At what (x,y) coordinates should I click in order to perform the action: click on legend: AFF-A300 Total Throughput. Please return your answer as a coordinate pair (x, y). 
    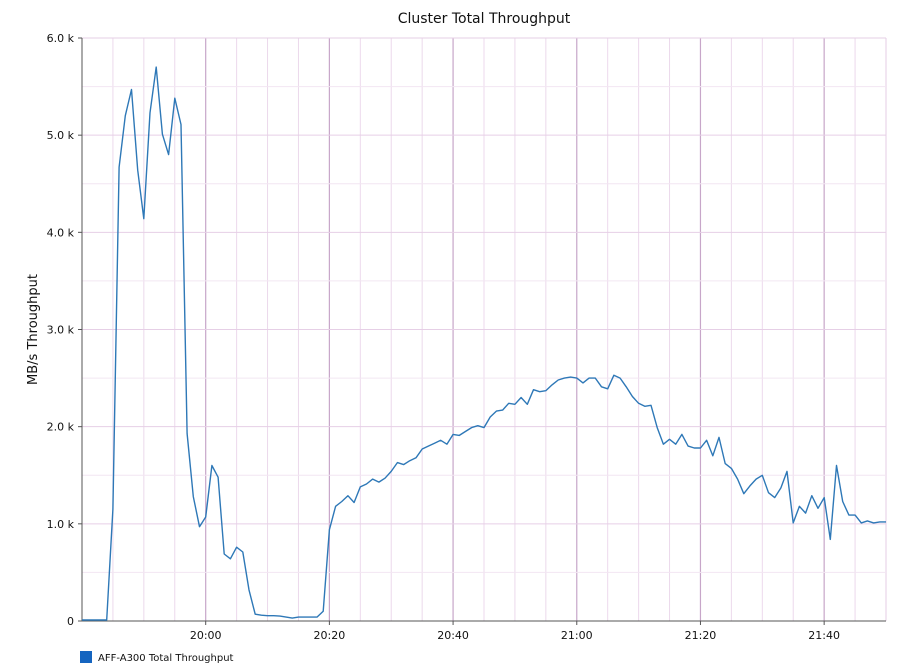
    Looking at the image, I should click on (157, 657).